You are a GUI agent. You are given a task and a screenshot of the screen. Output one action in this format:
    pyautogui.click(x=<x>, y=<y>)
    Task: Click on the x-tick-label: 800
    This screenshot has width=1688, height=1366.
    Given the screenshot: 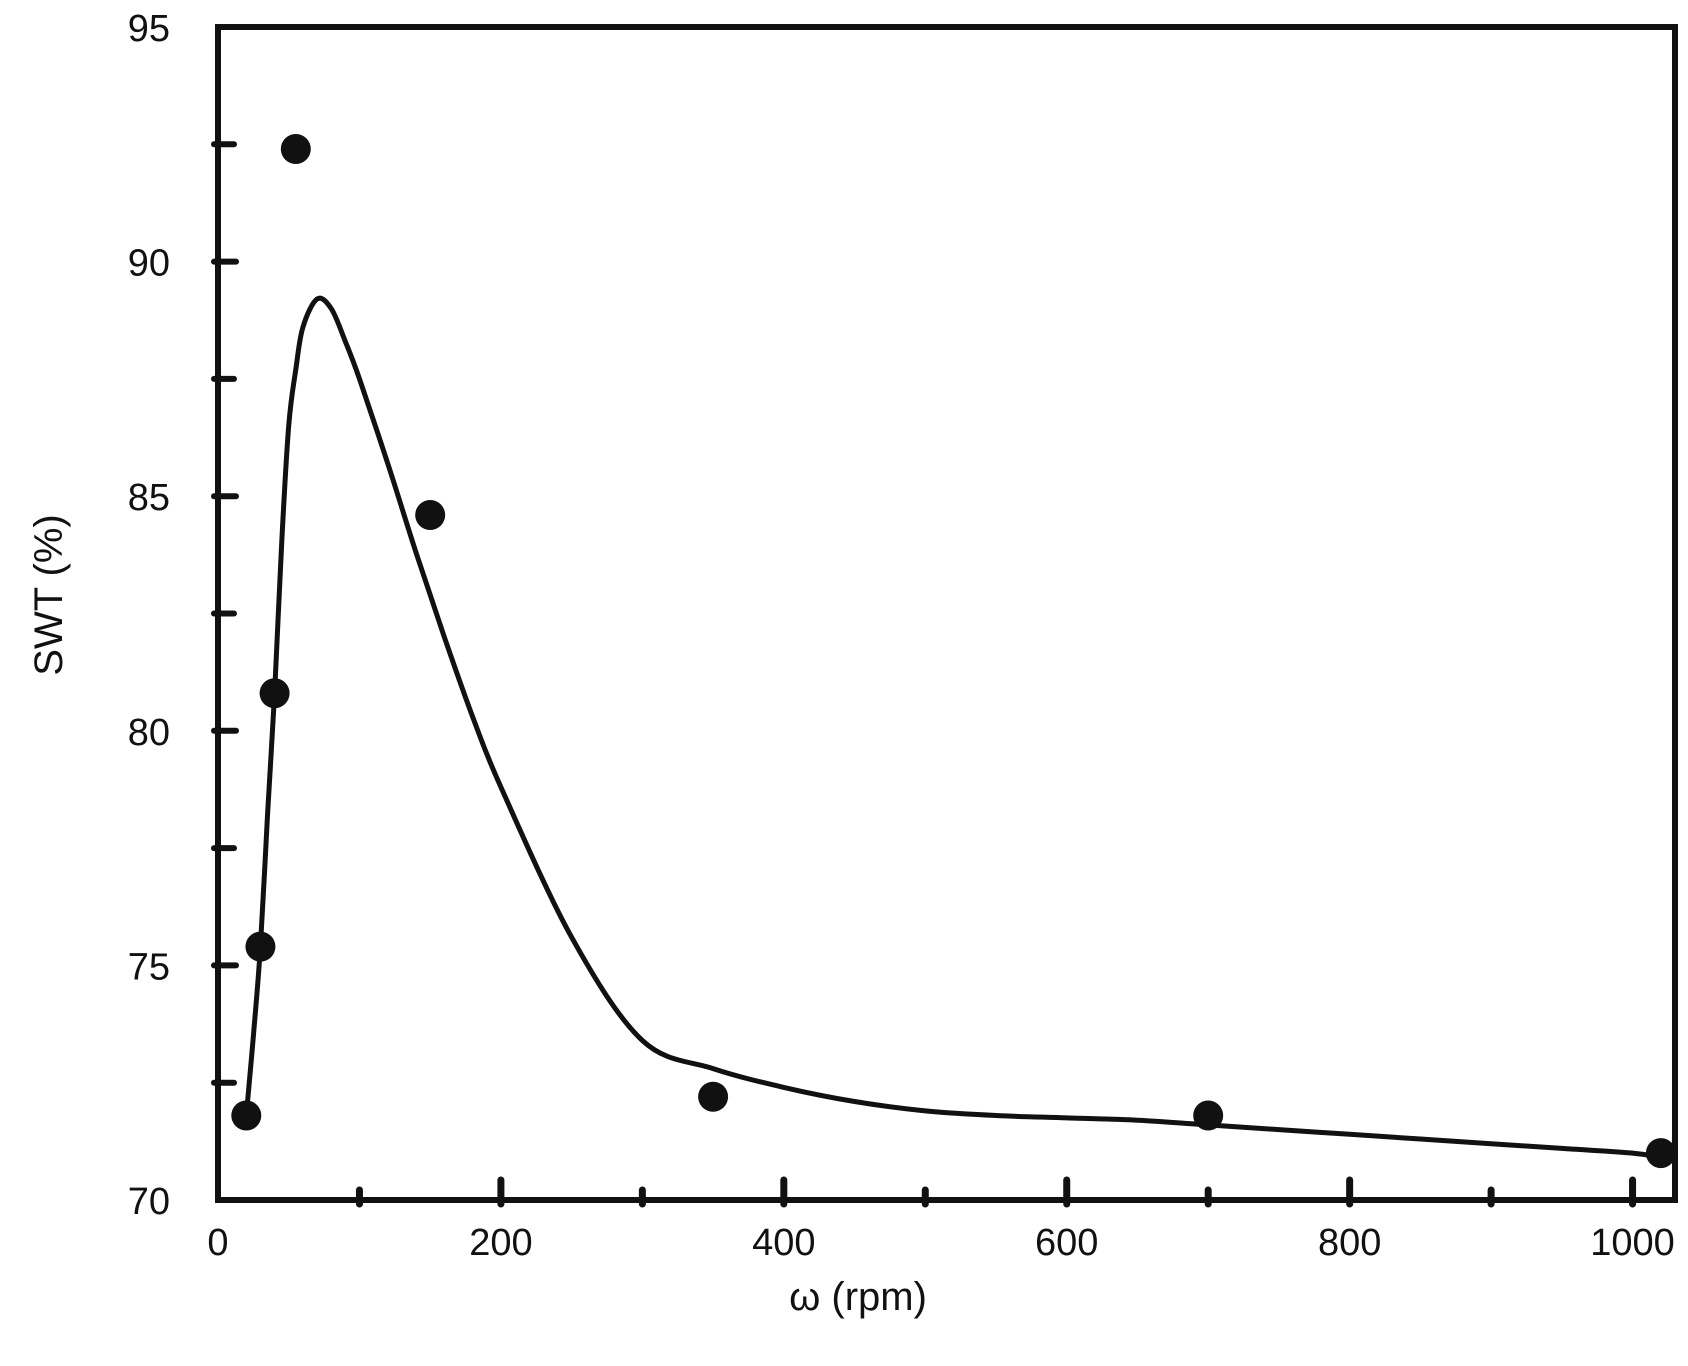 What is the action you would take?
    pyautogui.click(x=1349, y=1243)
    